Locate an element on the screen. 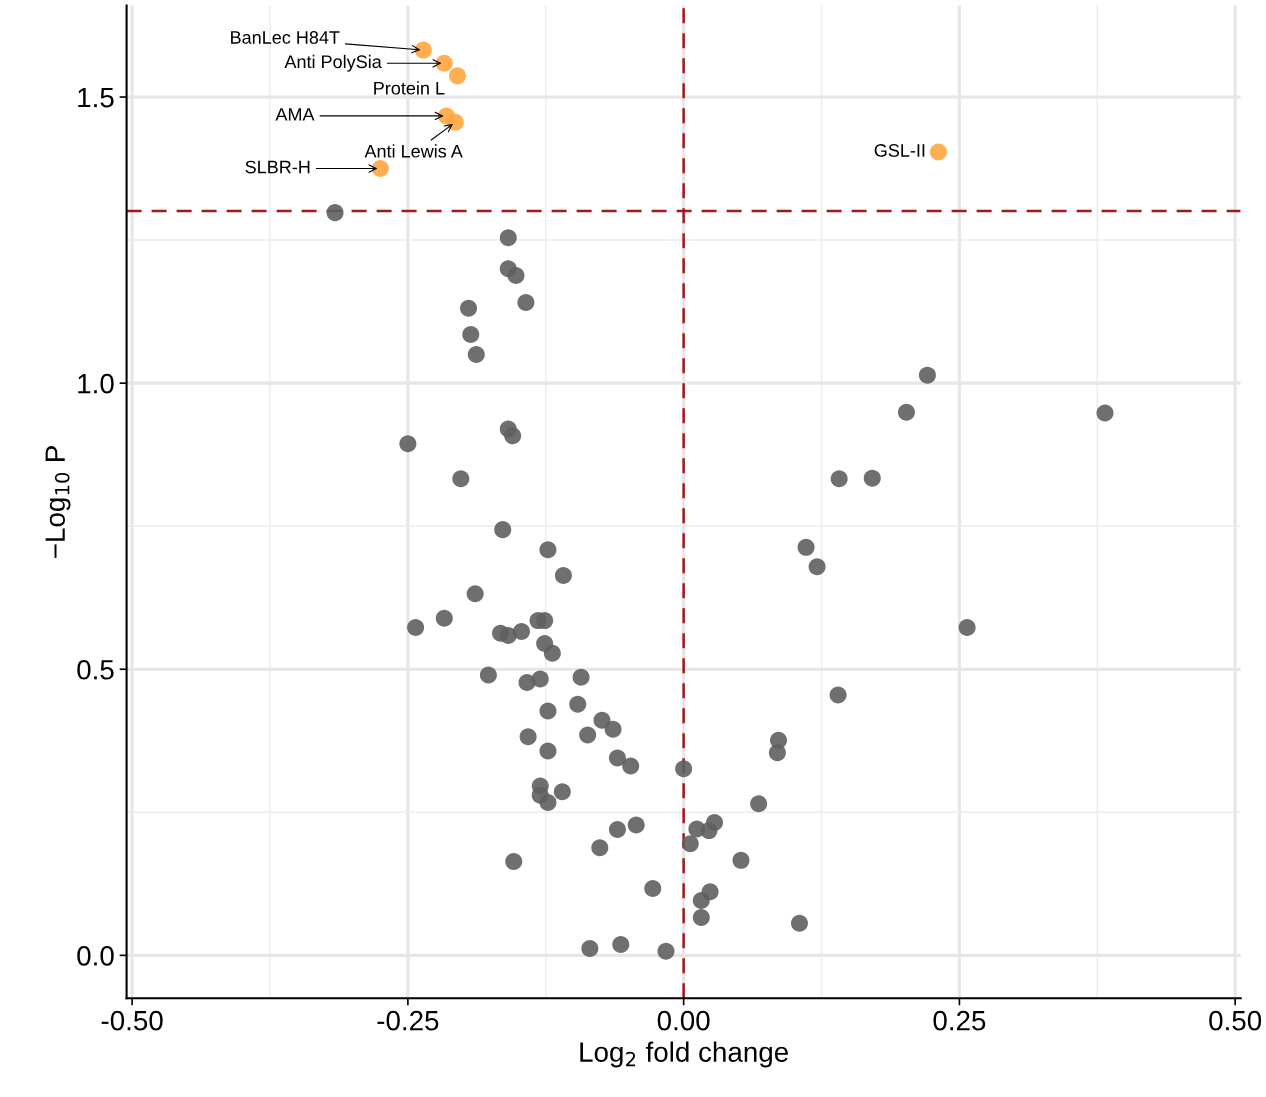 This screenshot has width=1266, height=1097. y-tick-label: 0.0 is located at coordinates (95, 956).